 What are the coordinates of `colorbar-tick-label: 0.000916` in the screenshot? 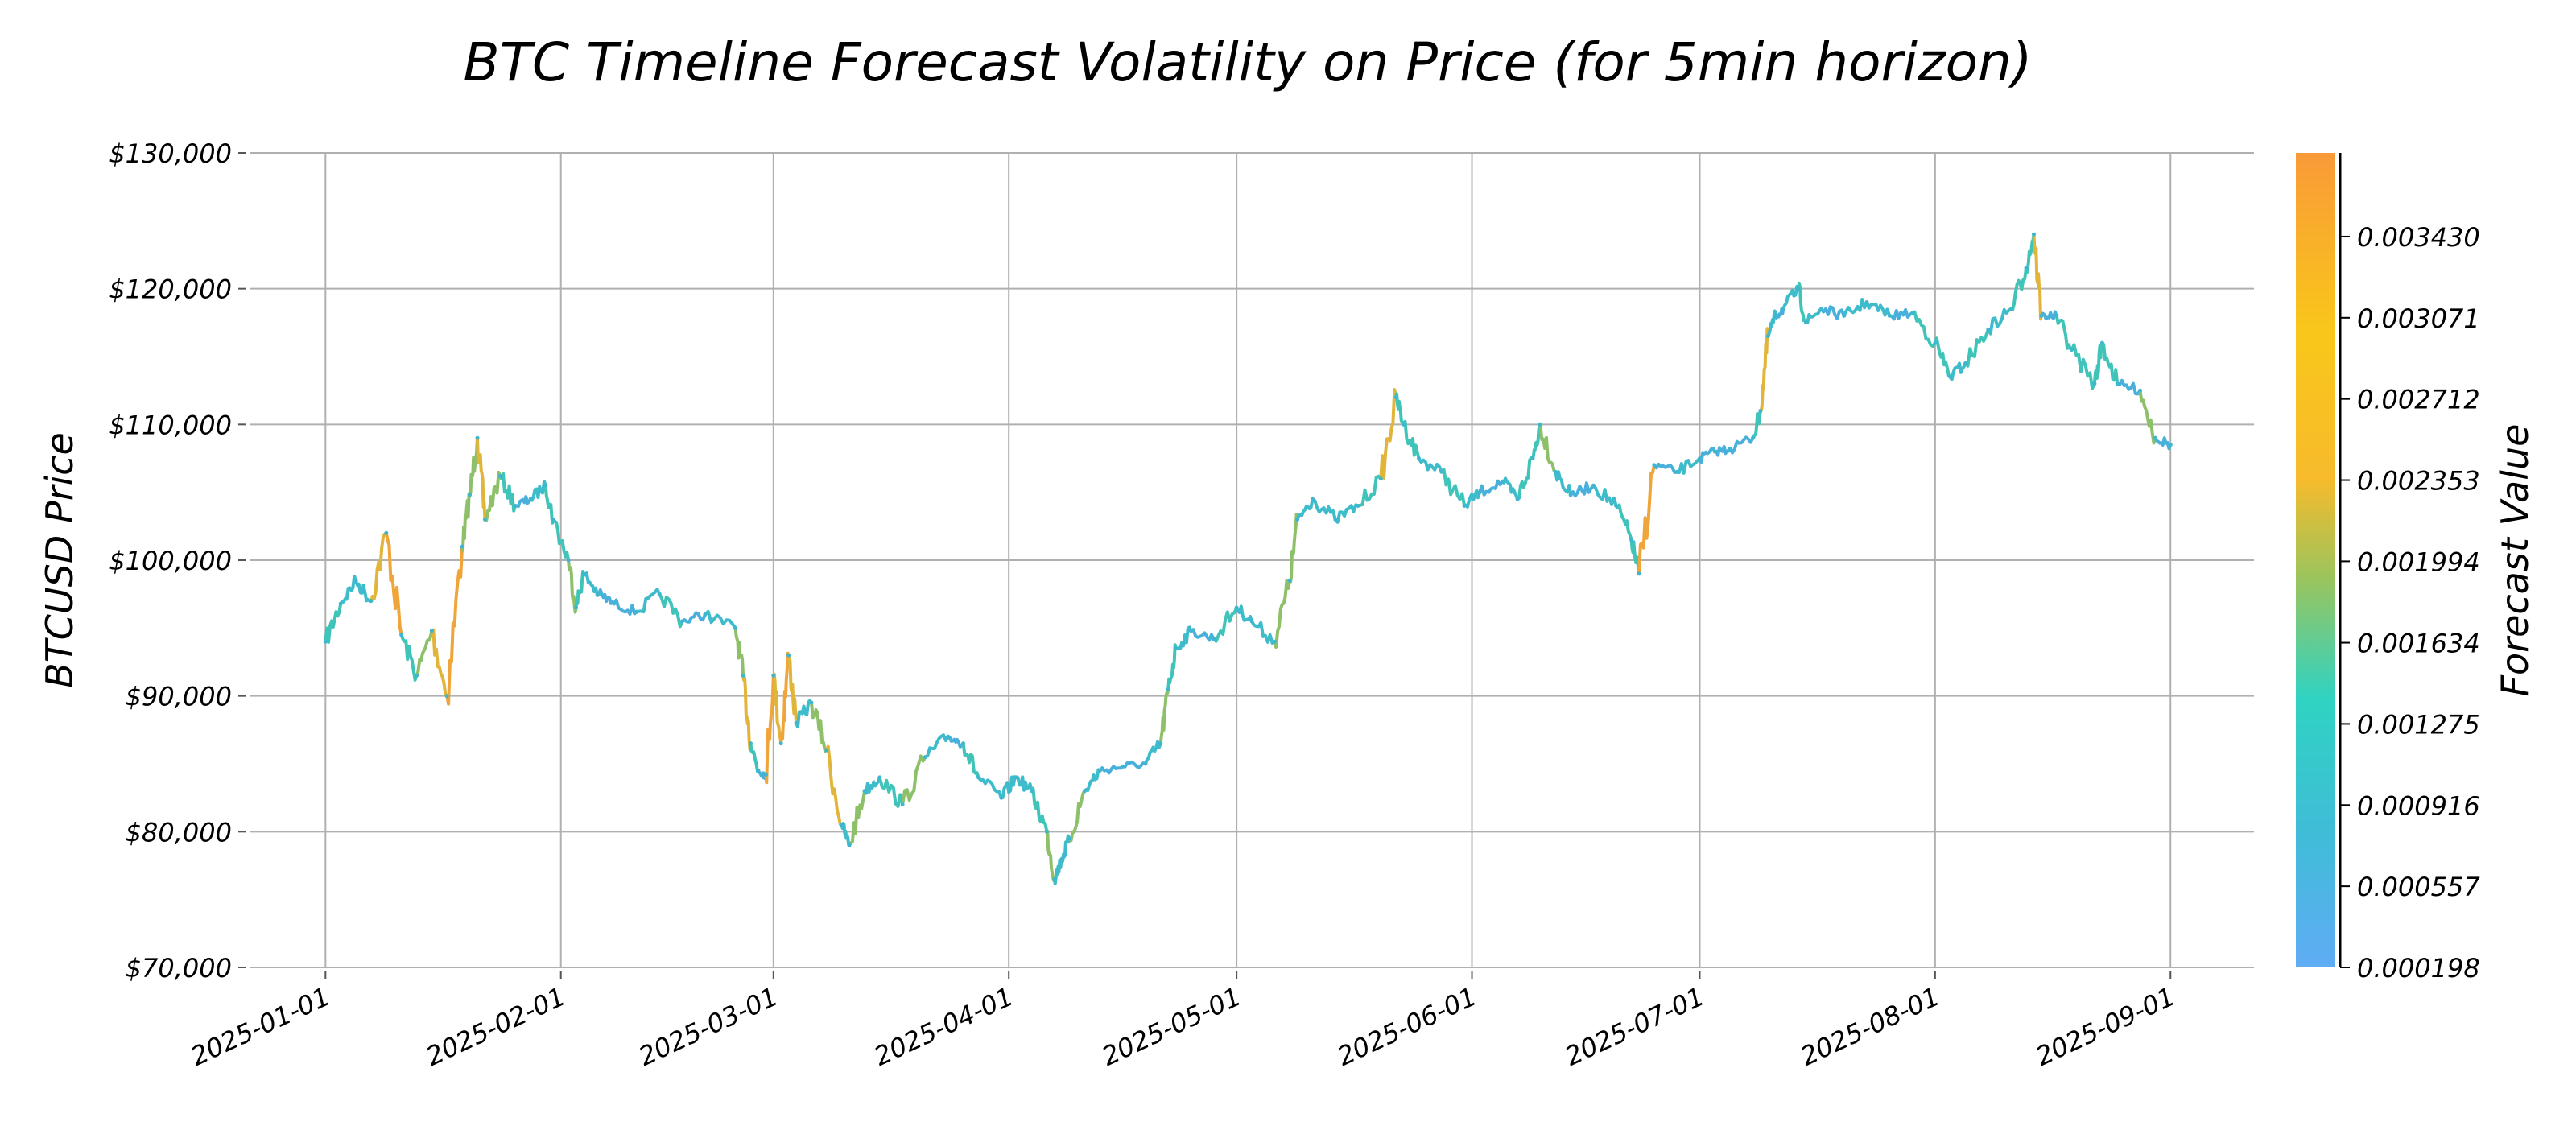 It's located at (2418, 805).